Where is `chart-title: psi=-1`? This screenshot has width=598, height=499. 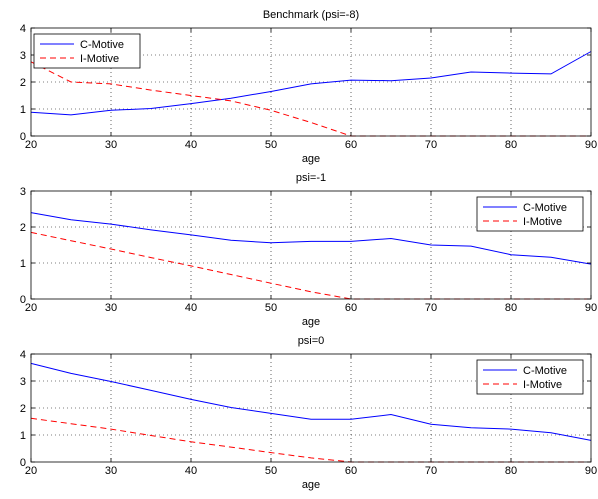 chart-title: psi=-1 is located at coordinates (311, 178).